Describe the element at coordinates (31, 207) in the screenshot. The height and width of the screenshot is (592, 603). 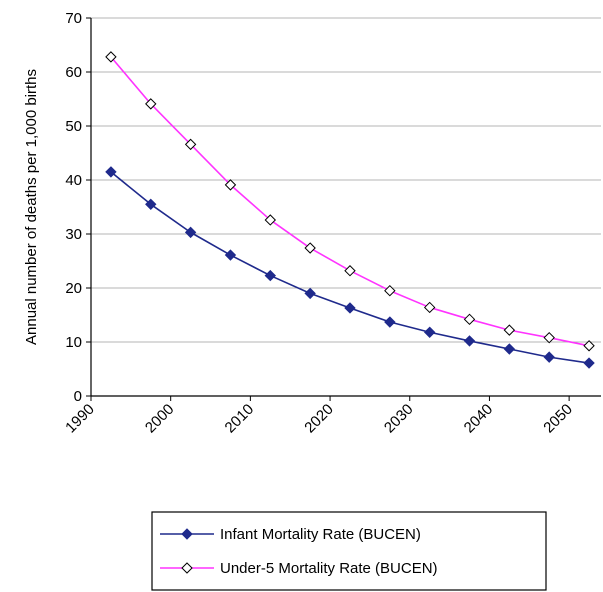
I see `y-axis-title: Annual number of deaths per 1,000 births` at that location.